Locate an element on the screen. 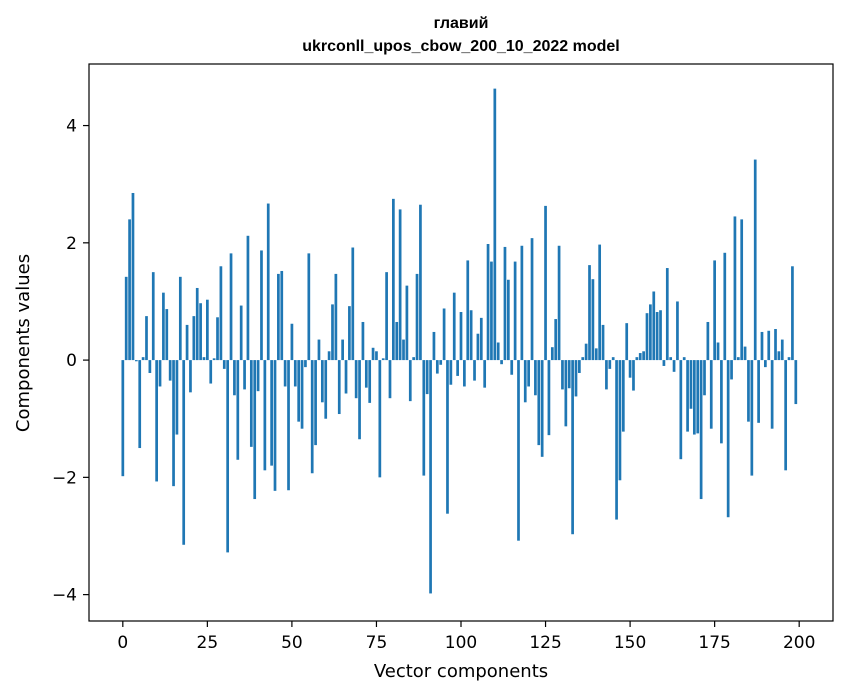 Image resolution: width=847 pixels, height=696 pixels. x-tick-label: 50 is located at coordinates (292, 643).